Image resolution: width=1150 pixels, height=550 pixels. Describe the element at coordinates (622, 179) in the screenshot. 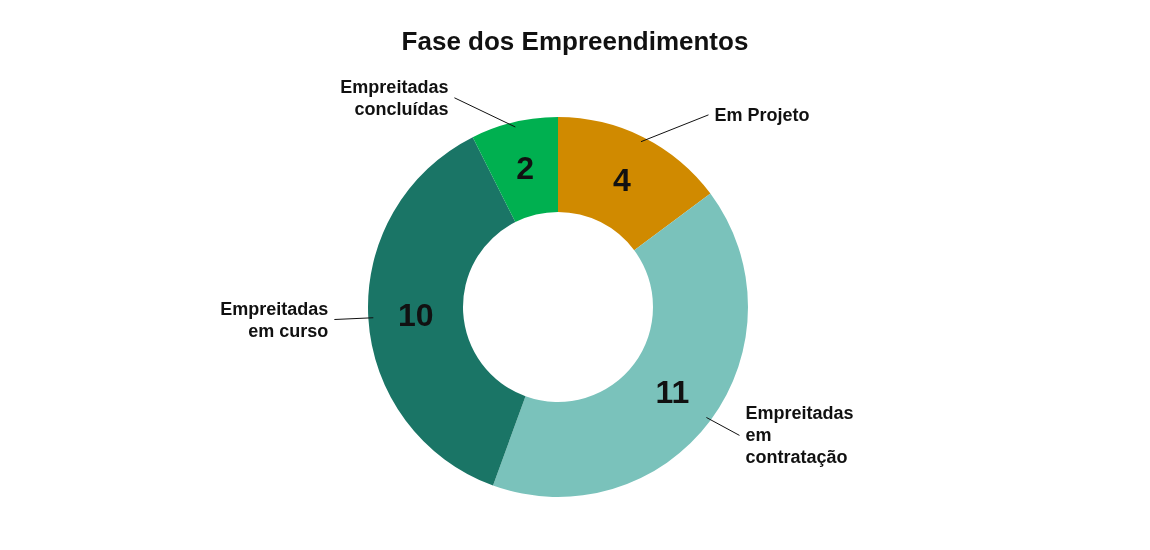

I see `data-label: 4` at that location.